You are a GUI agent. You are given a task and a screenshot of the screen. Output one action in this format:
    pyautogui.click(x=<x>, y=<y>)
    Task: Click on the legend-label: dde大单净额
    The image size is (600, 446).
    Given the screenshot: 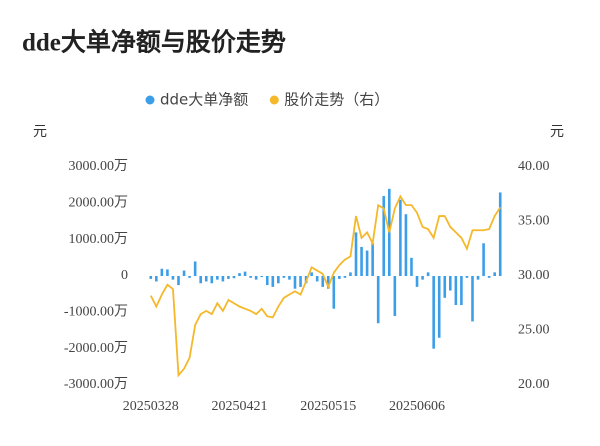 What is the action you would take?
    pyautogui.click(x=204, y=100)
    